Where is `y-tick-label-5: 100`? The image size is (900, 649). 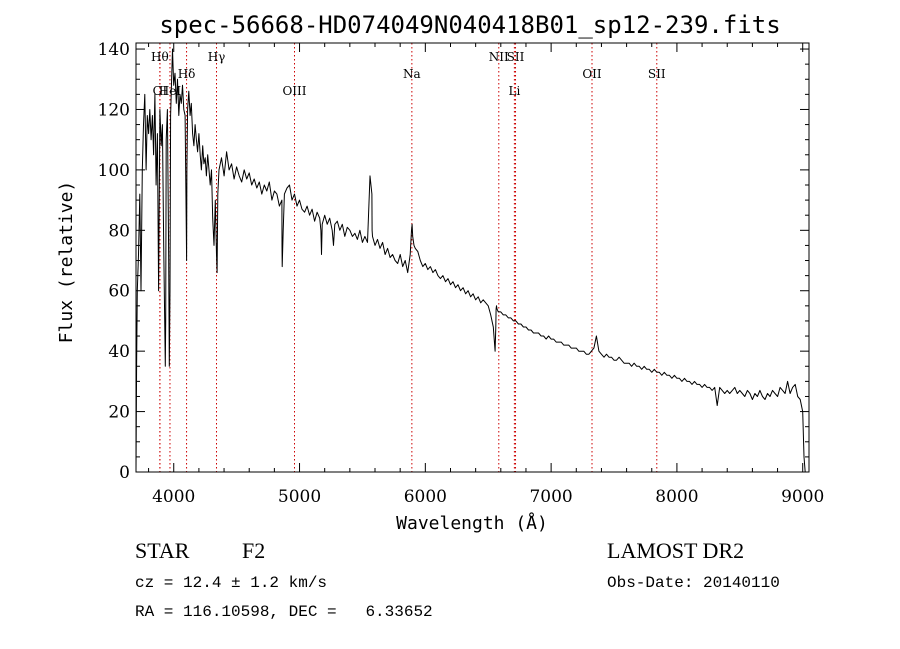 y-tick-label-5: 100 is located at coordinates (114, 171).